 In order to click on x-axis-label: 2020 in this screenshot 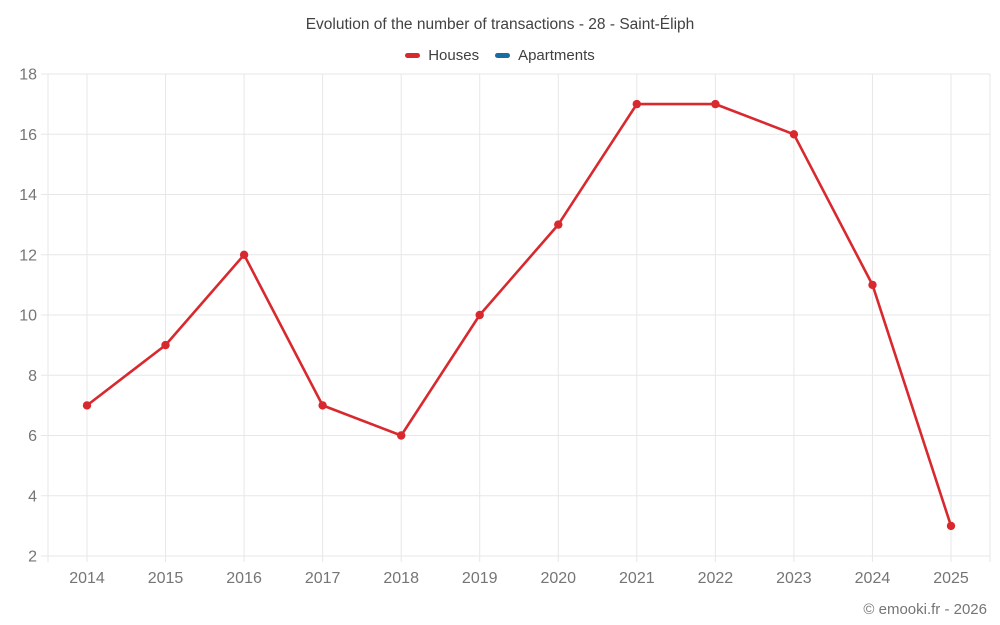, I will do `click(558, 578)`.